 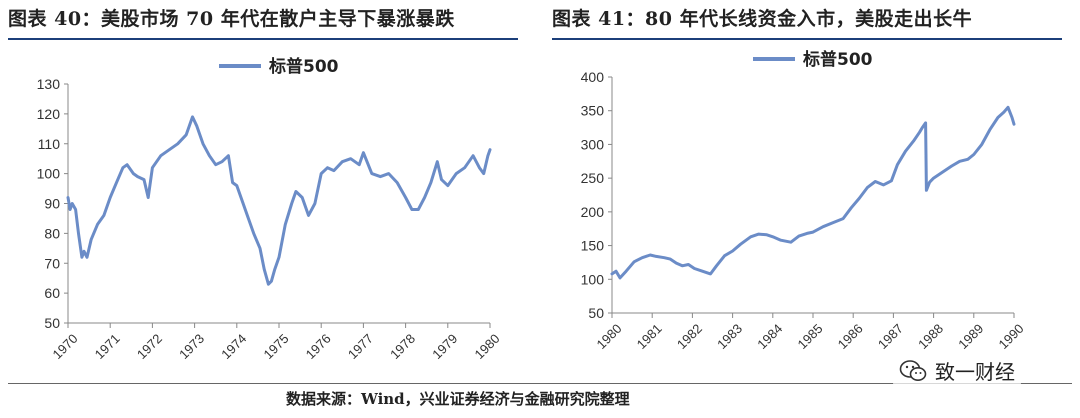 I want to click on x-tick-label: 1978, so click(x=402, y=346).